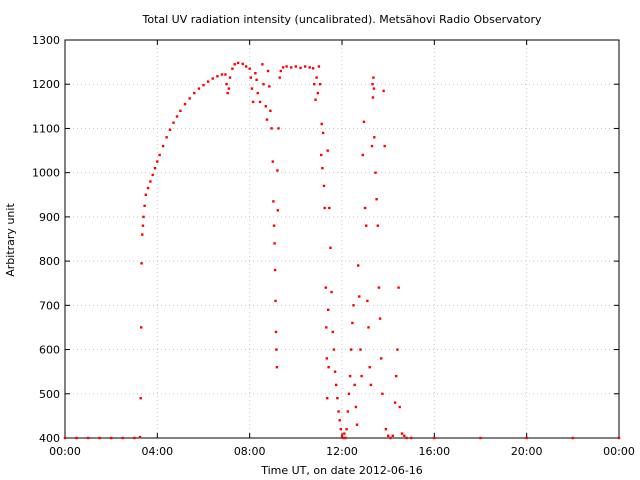 The width and height of the screenshot is (640, 480). Describe the element at coordinates (46, 128) in the screenshot. I see `y-tick-label: 1100` at that location.